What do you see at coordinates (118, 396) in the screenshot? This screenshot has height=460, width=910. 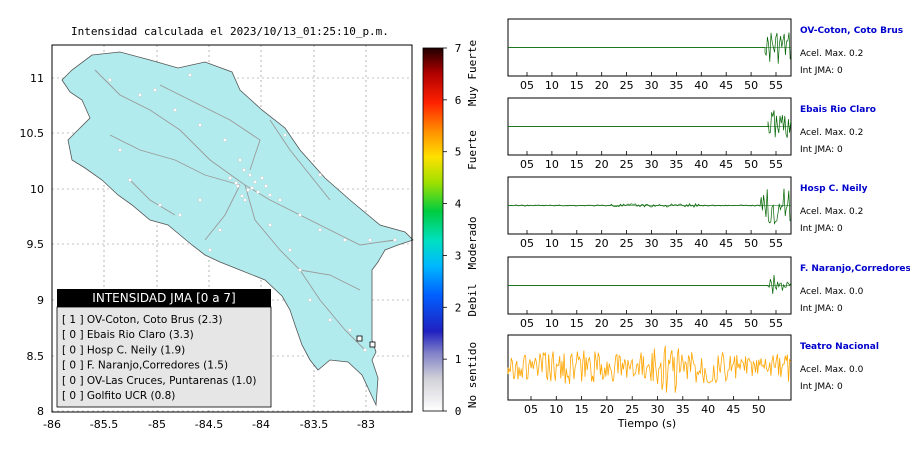 I see `legend-item: [ 0 ] Golfito UCR (0.8)` at bounding box center [118, 396].